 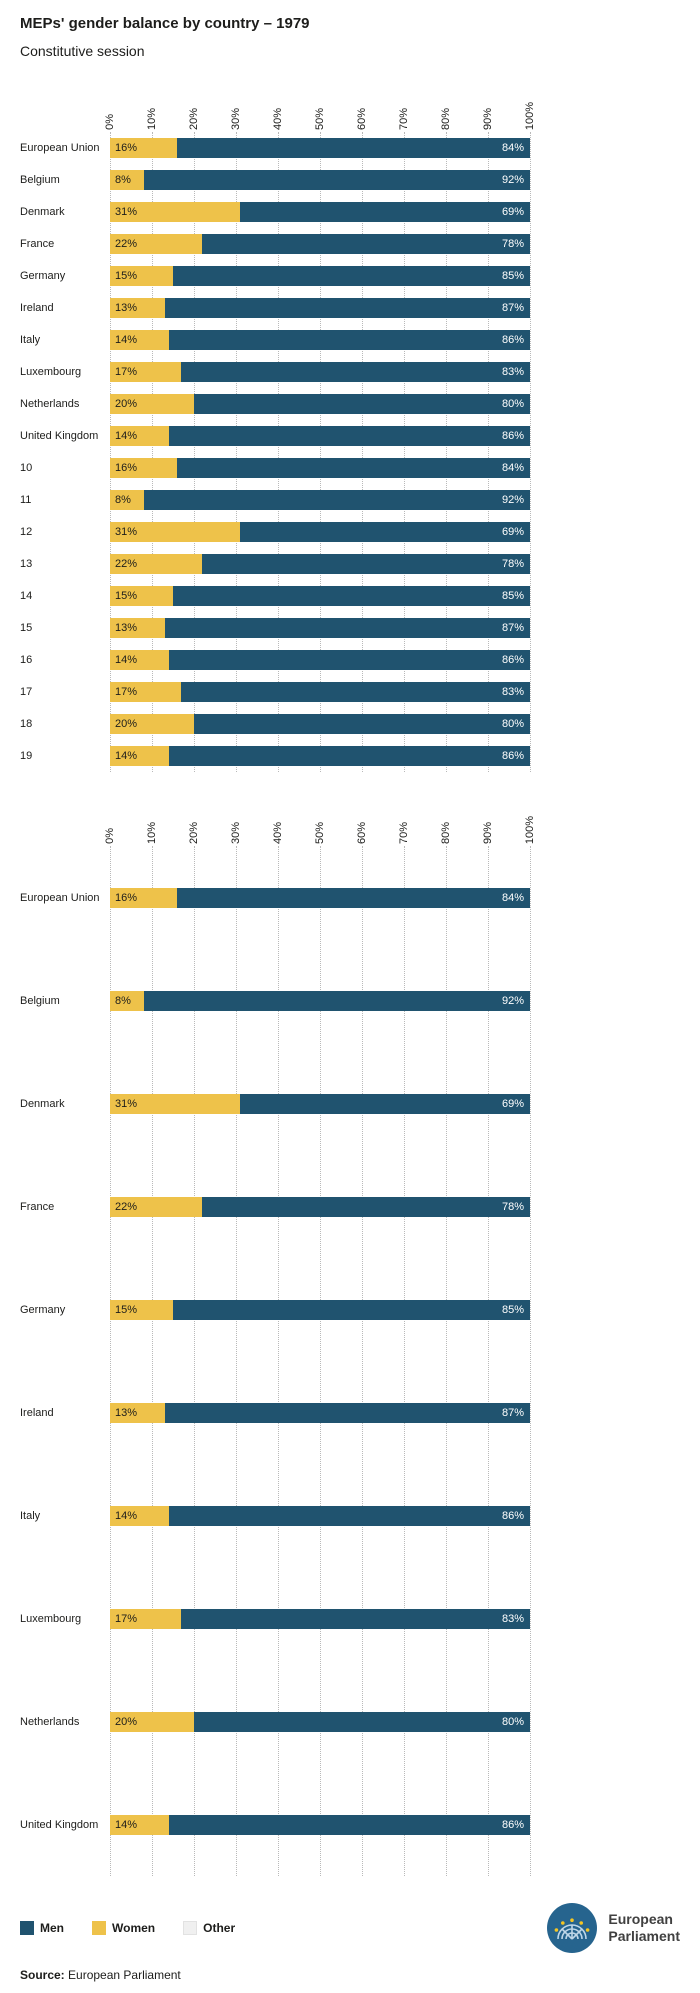 I want to click on category-label: 15, so click(x=26, y=628).